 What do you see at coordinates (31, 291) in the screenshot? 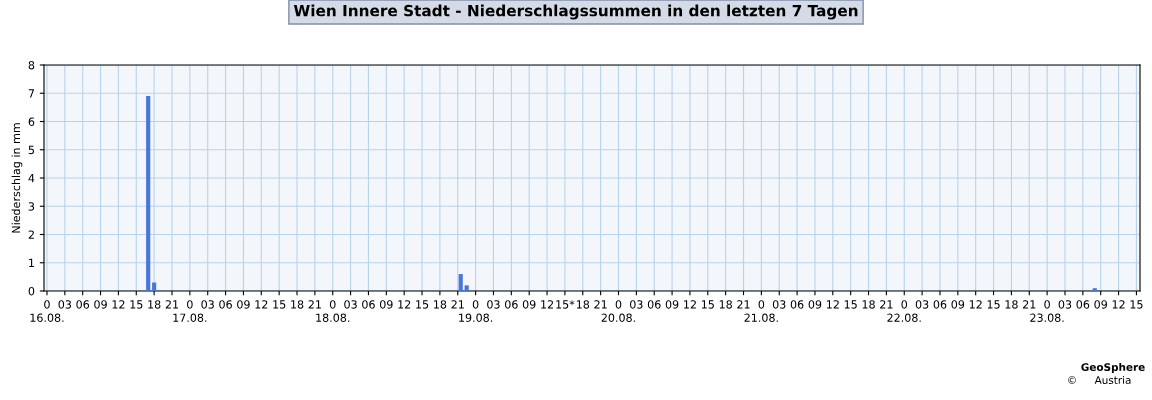
I see `y-tick-label: 0` at bounding box center [31, 291].